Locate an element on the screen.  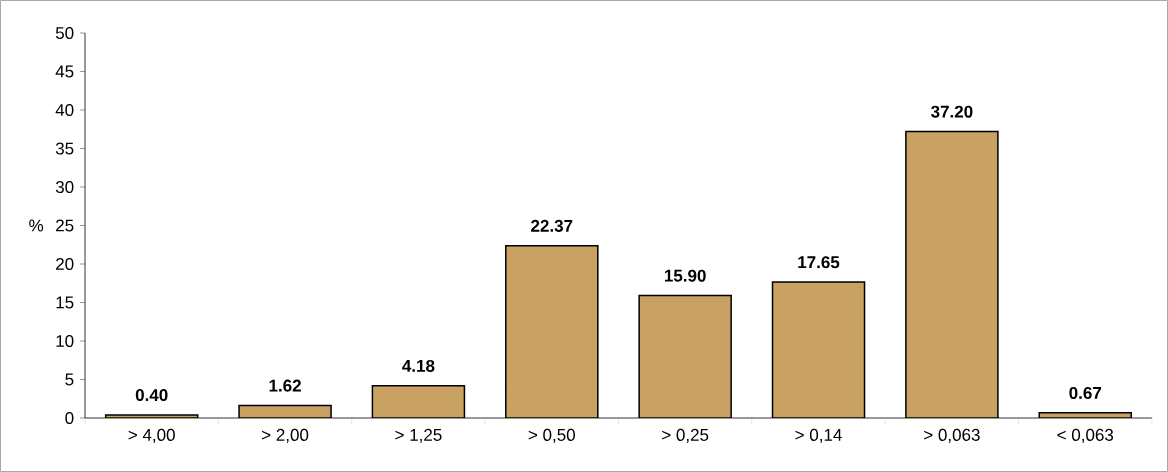
data-label: 4.18 is located at coordinates (418, 365).